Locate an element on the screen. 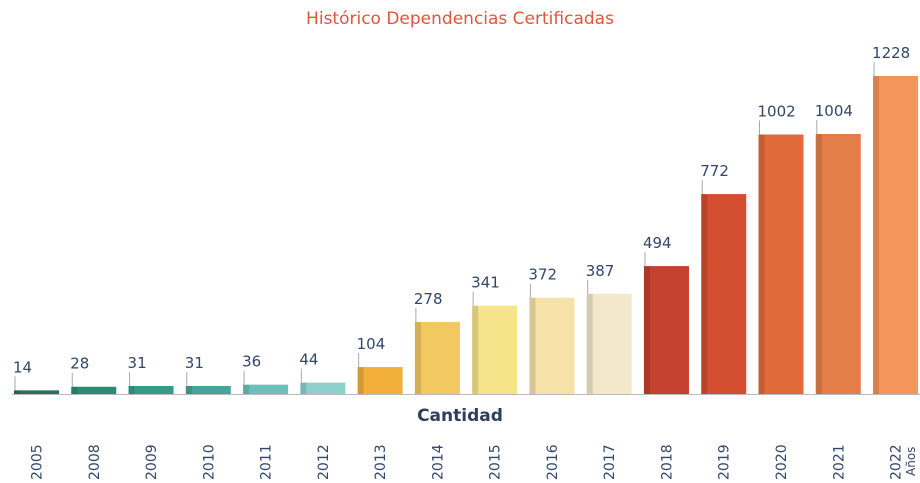 This screenshot has height=483, width=920. value-label: 104 is located at coordinates (371, 344).